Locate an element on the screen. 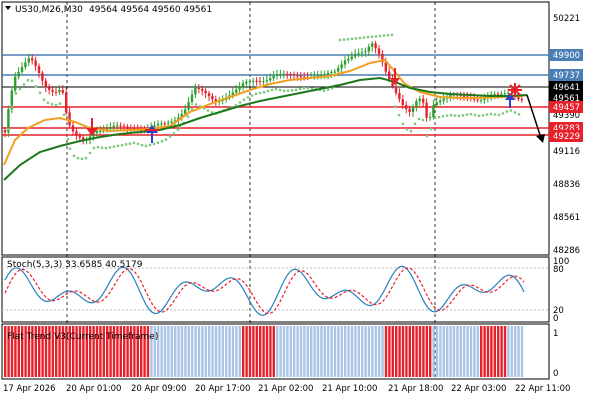 Image resolution: width=590 pixels, height=400 pixels. flat-trend-label: Flat Trend V3(Current Timeframe) is located at coordinates (82, 337).